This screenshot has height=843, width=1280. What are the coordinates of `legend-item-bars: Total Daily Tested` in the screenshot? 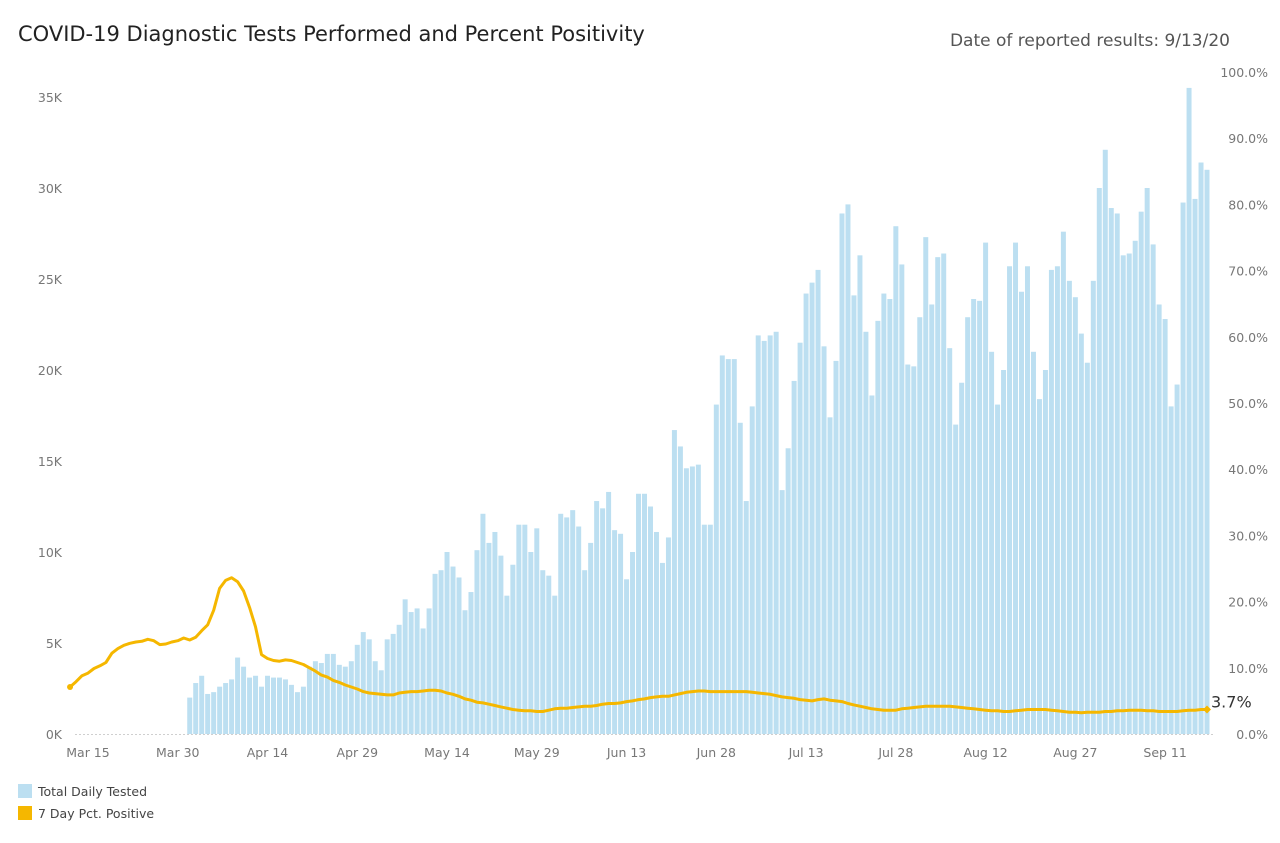 It's located at (86, 791).